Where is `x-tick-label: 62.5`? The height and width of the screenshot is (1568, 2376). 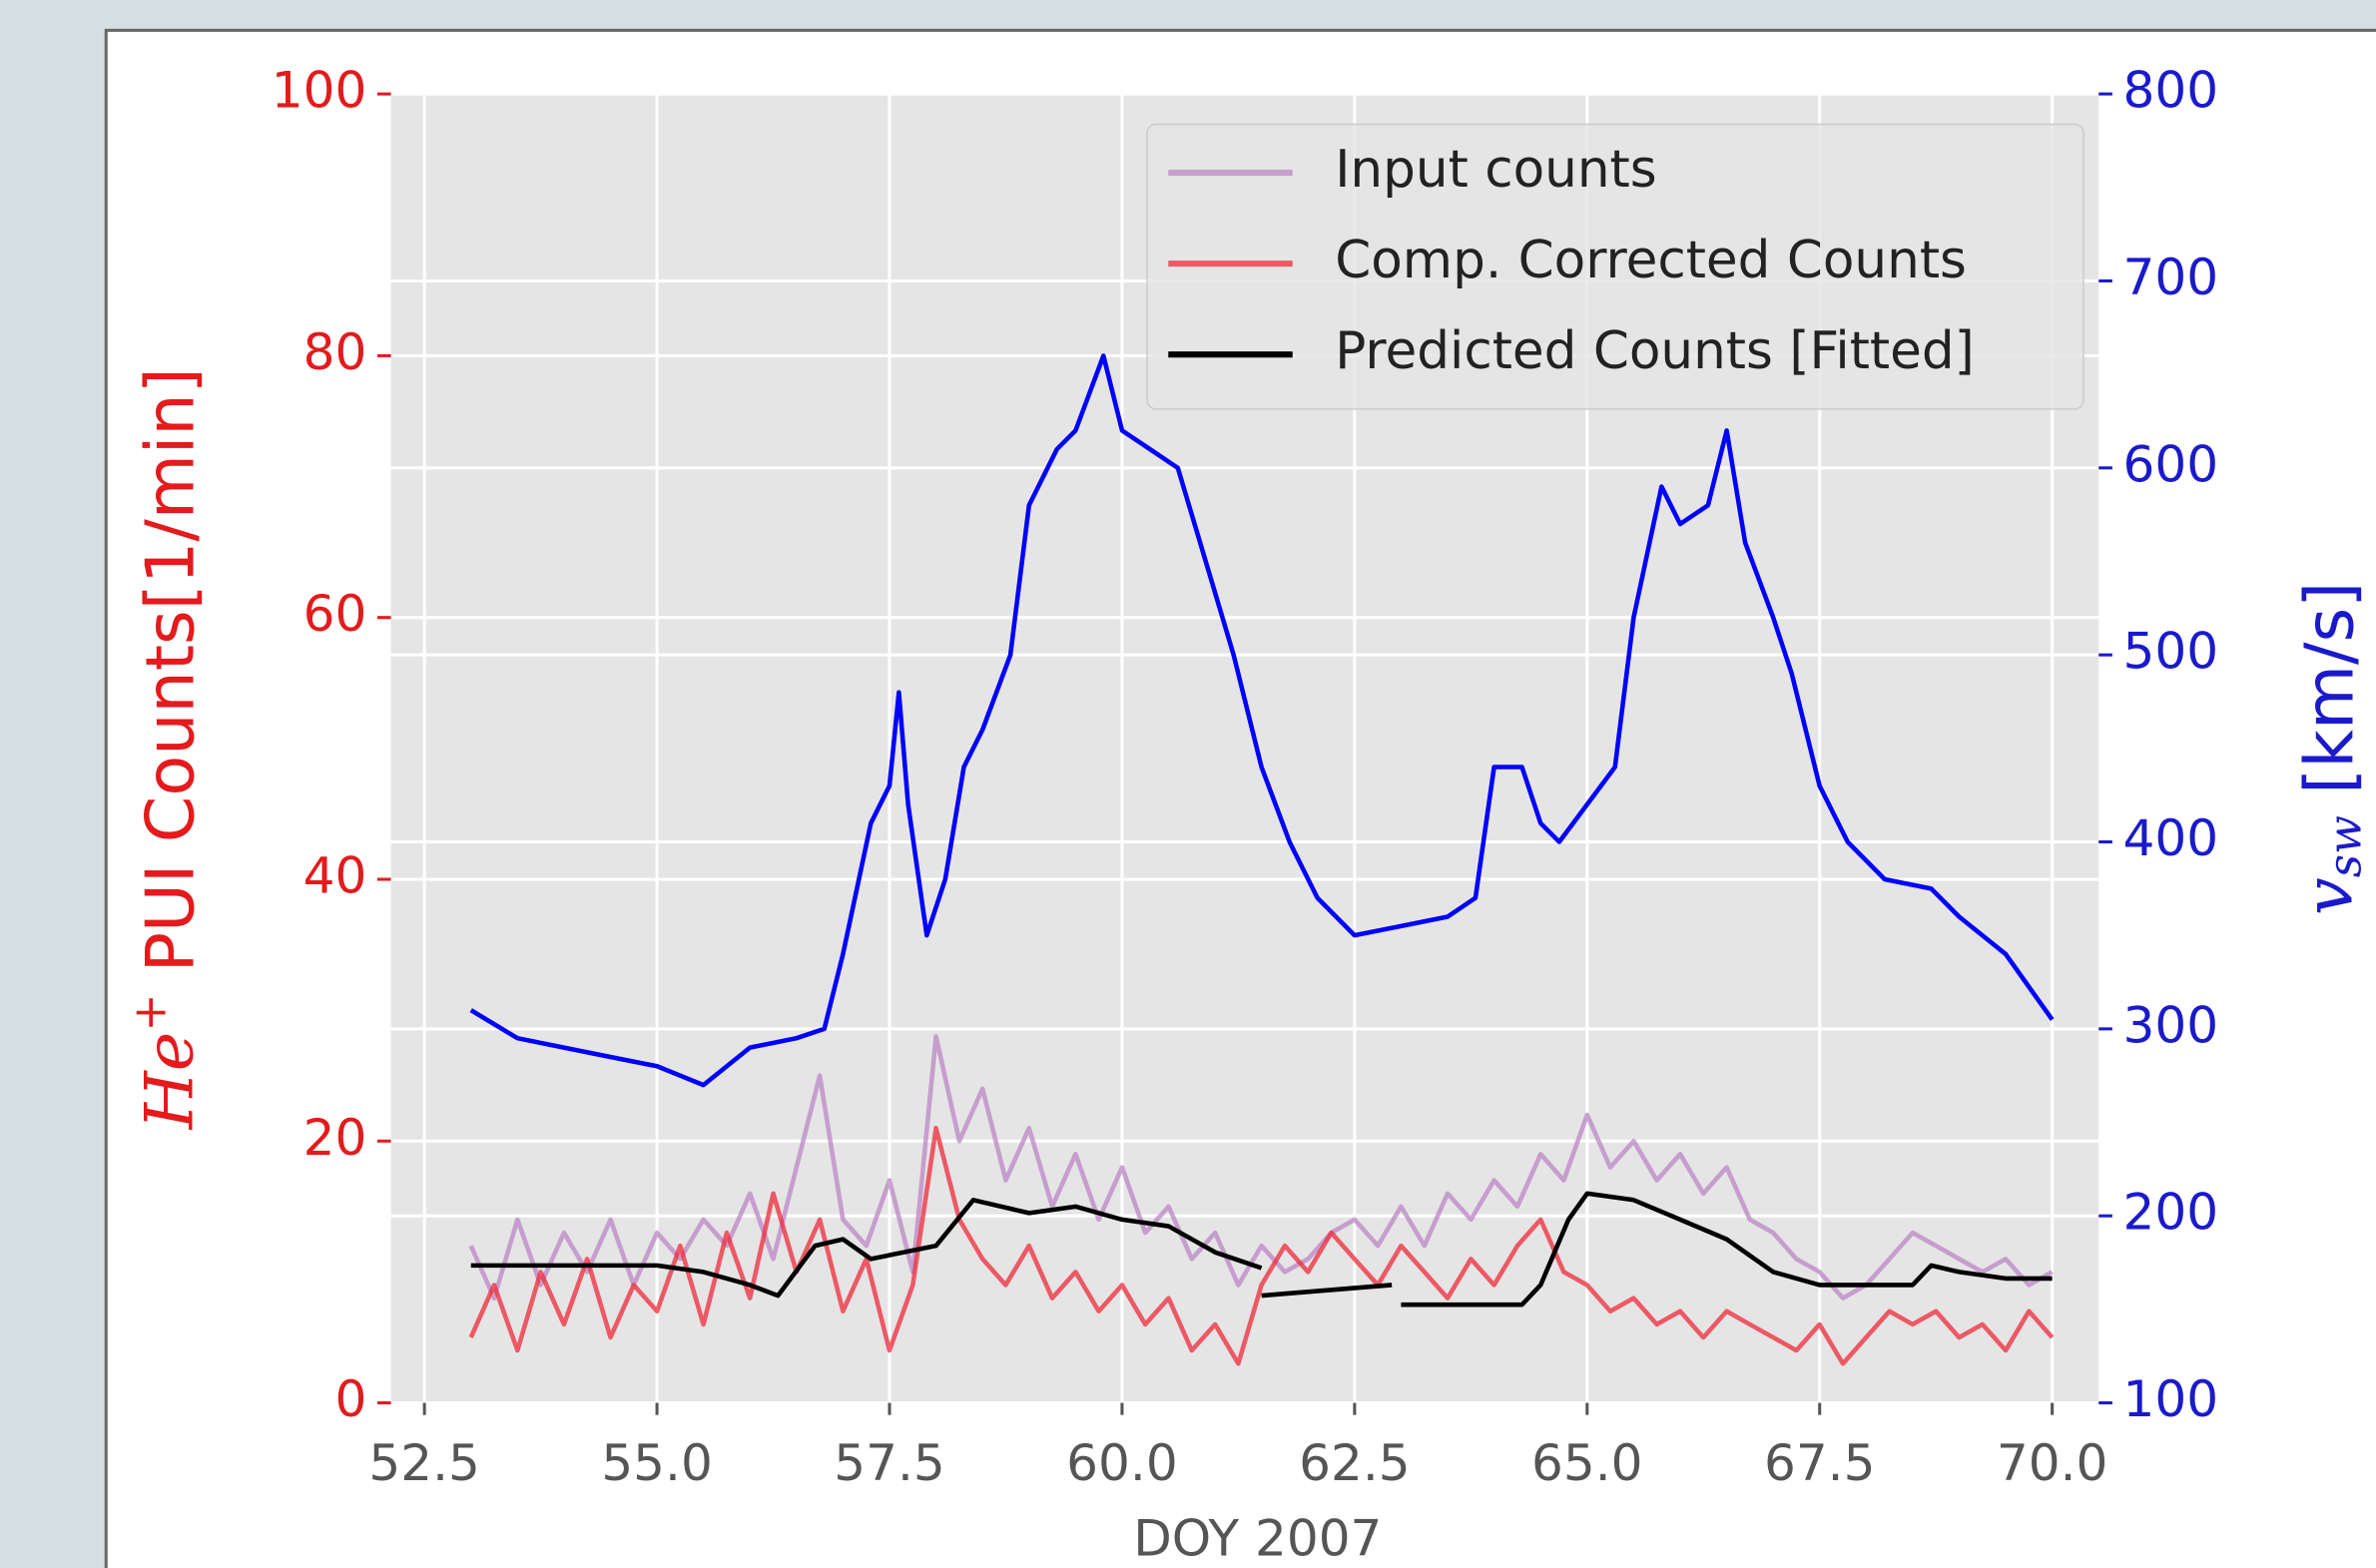
x-tick-label: 62.5 is located at coordinates (1355, 1463).